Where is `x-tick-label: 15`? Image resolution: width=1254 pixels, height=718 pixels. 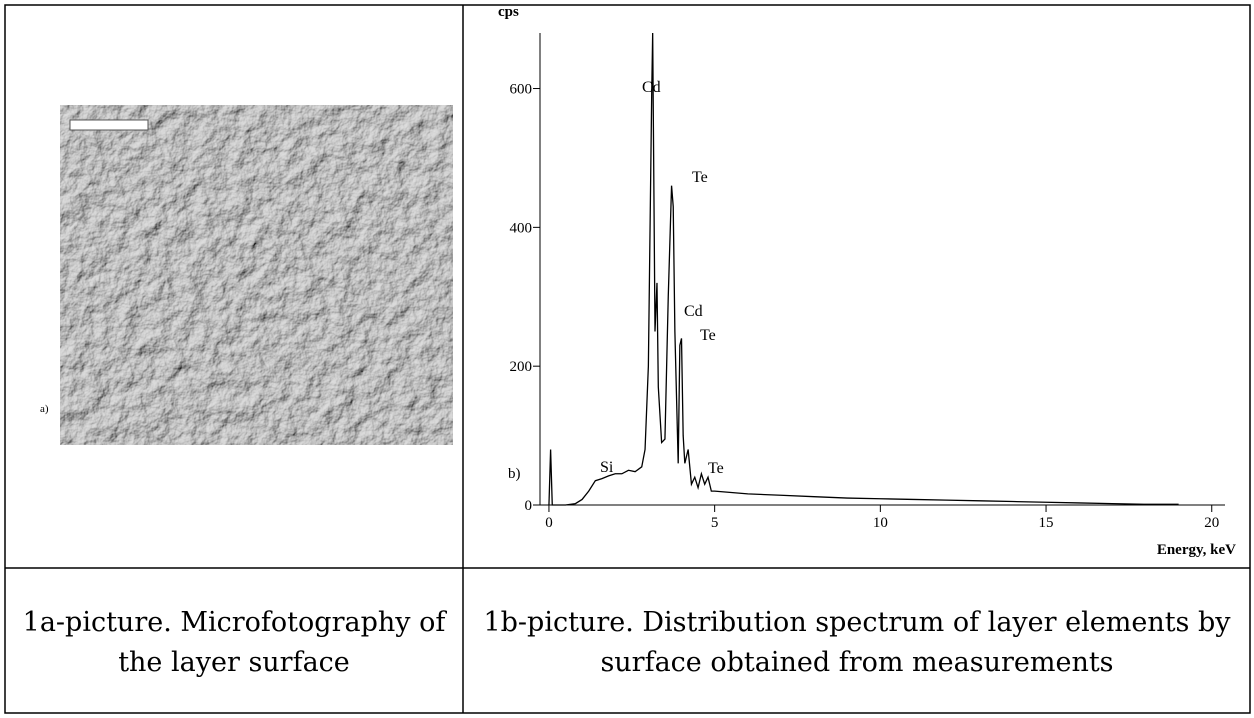 x-tick-label: 15 is located at coordinates (1046, 523).